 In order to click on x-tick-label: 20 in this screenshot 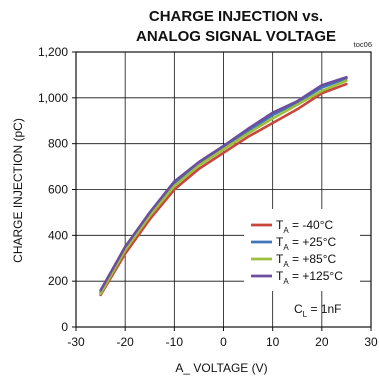, I will do `click(322, 342)`.